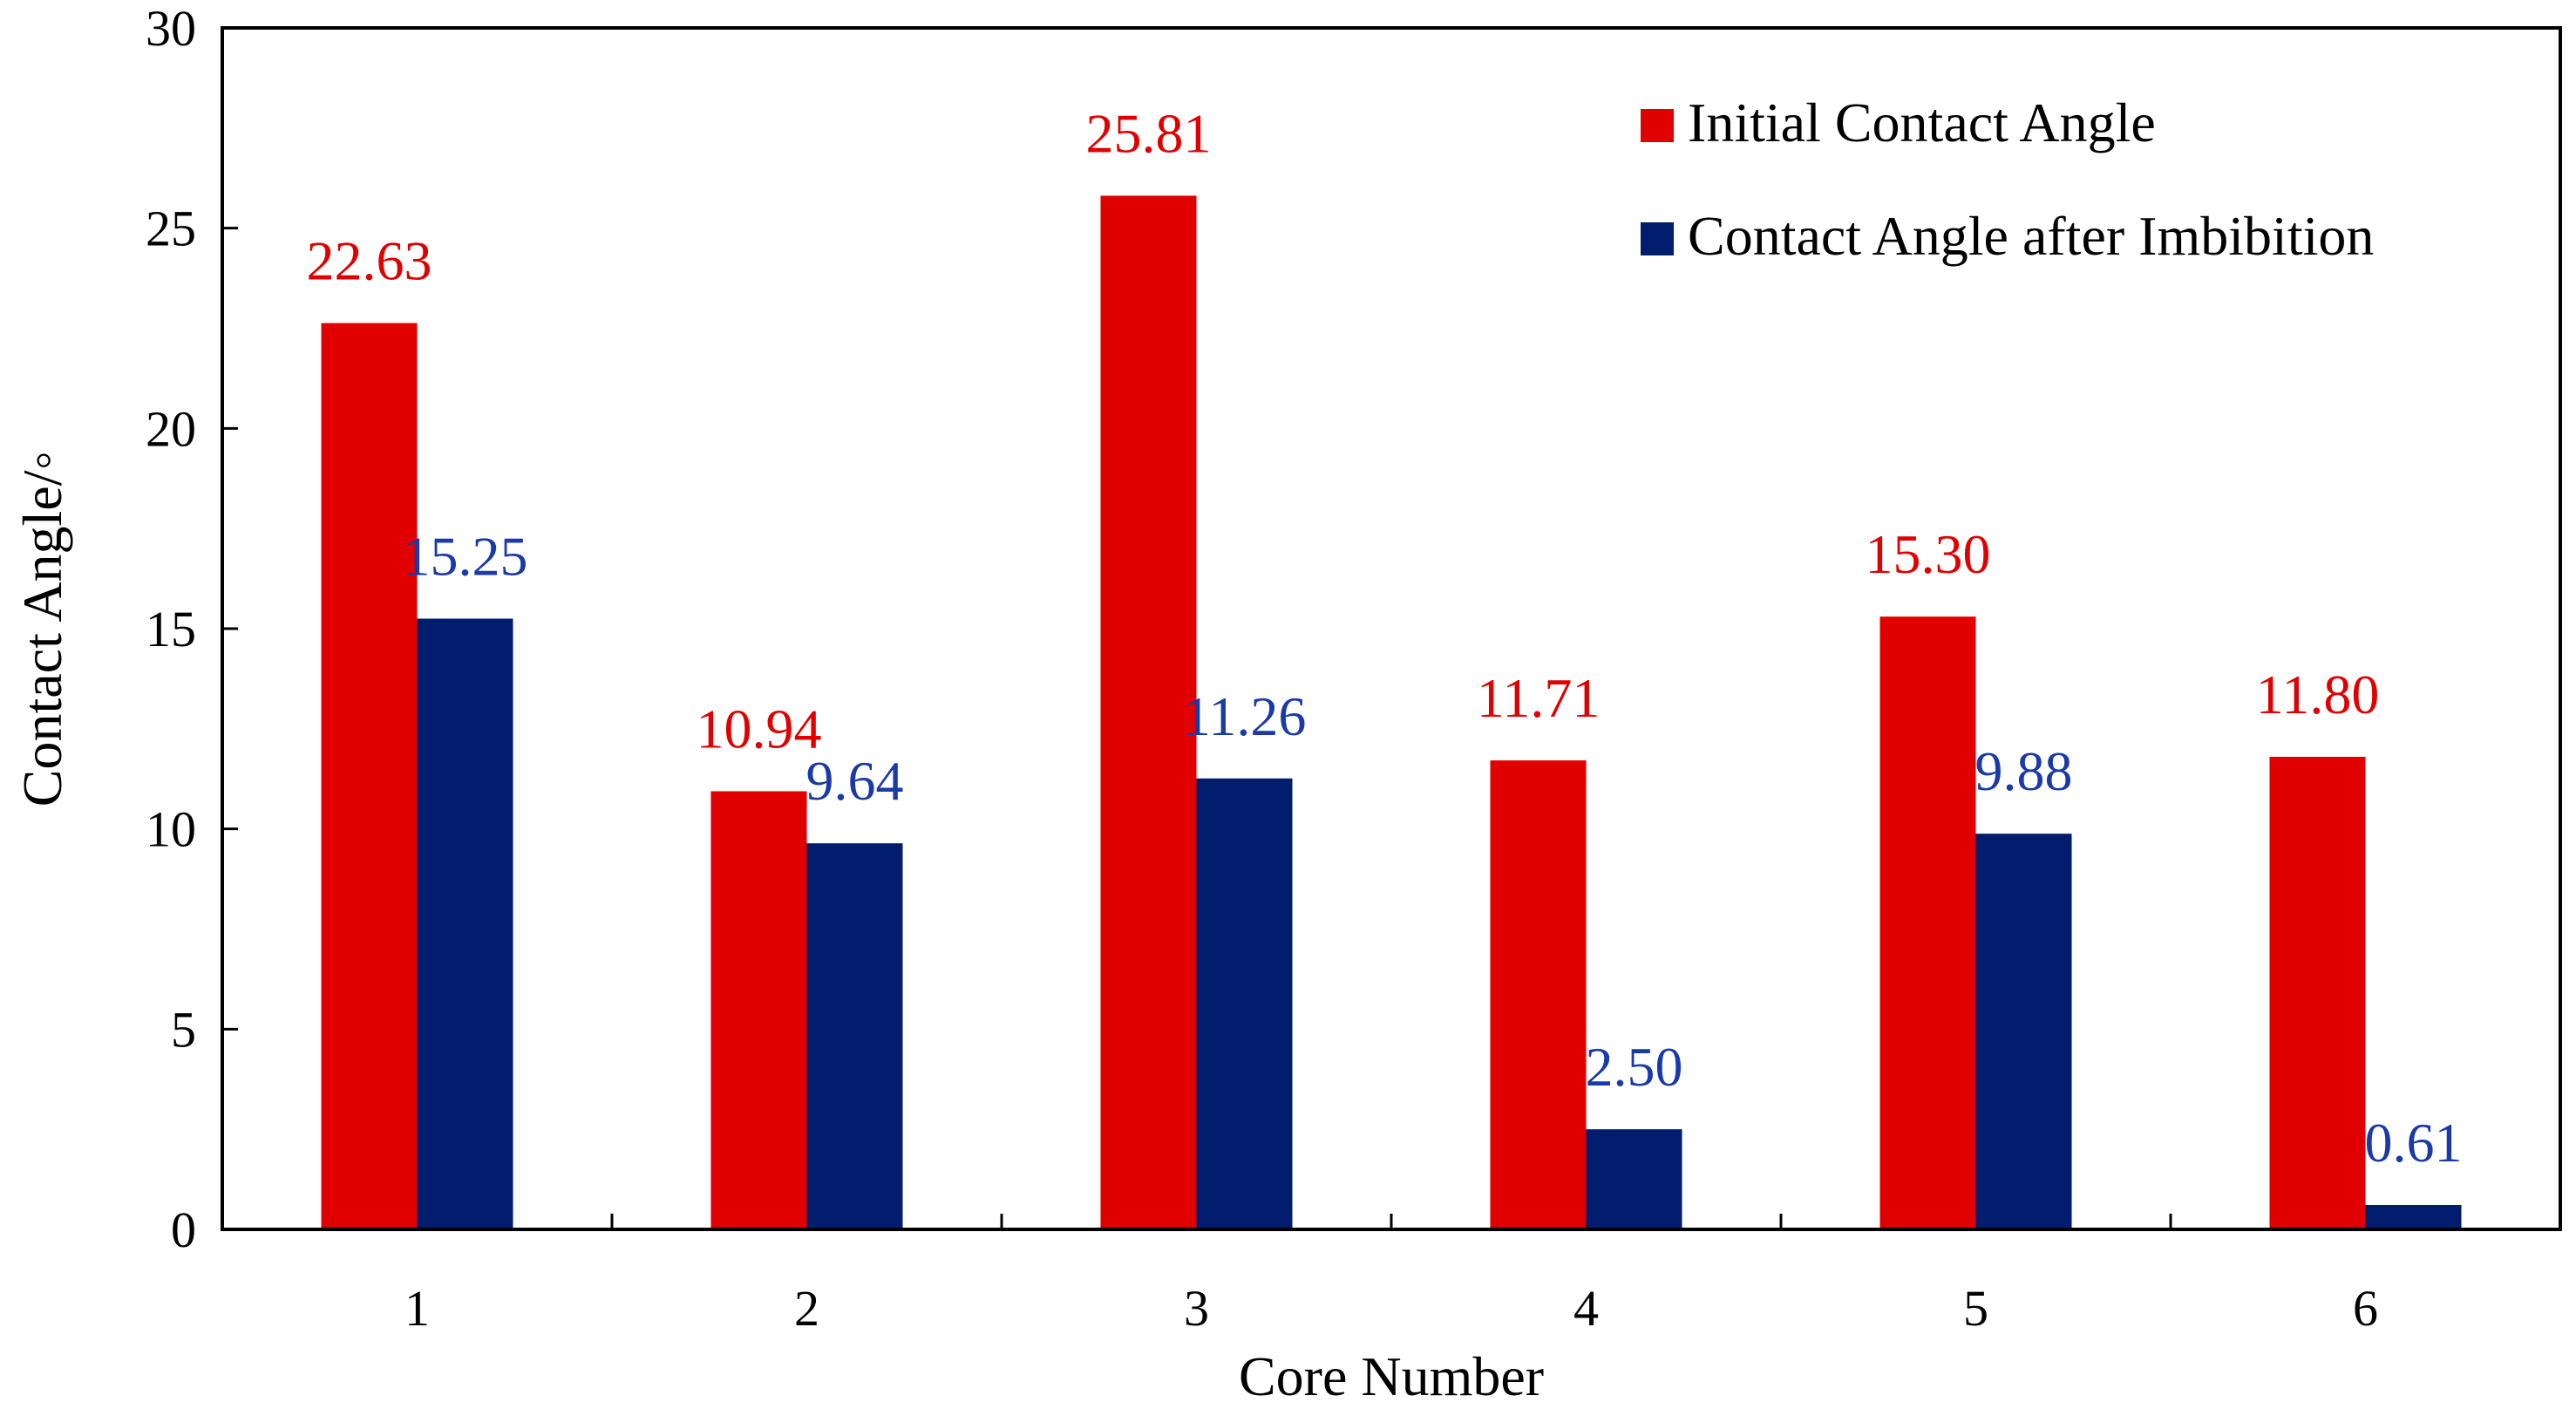 Image resolution: width=2576 pixels, height=1409 pixels. Describe the element at coordinates (1391, 1376) in the screenshot. I see `x-axis-title: Core Number` at that location.